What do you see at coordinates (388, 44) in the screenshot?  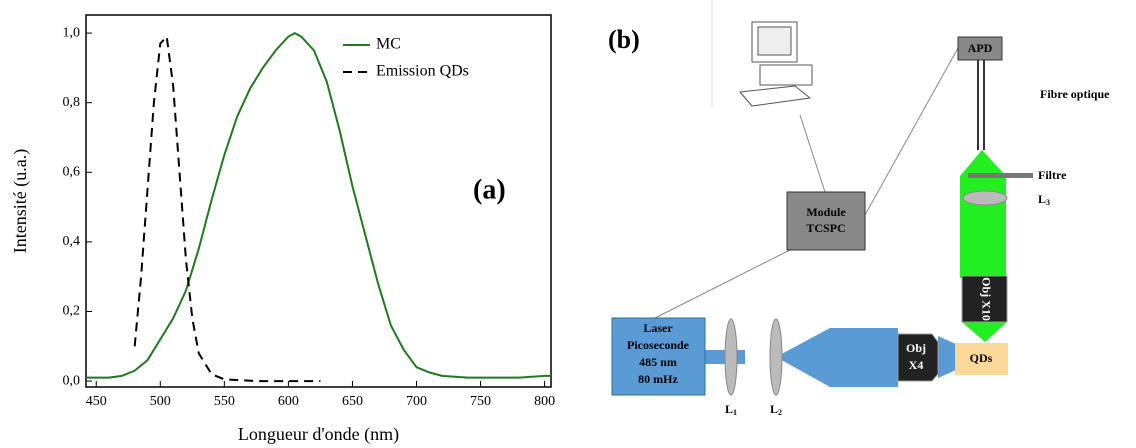 I see `legend-label: MC` at bounding box center [388, 44].